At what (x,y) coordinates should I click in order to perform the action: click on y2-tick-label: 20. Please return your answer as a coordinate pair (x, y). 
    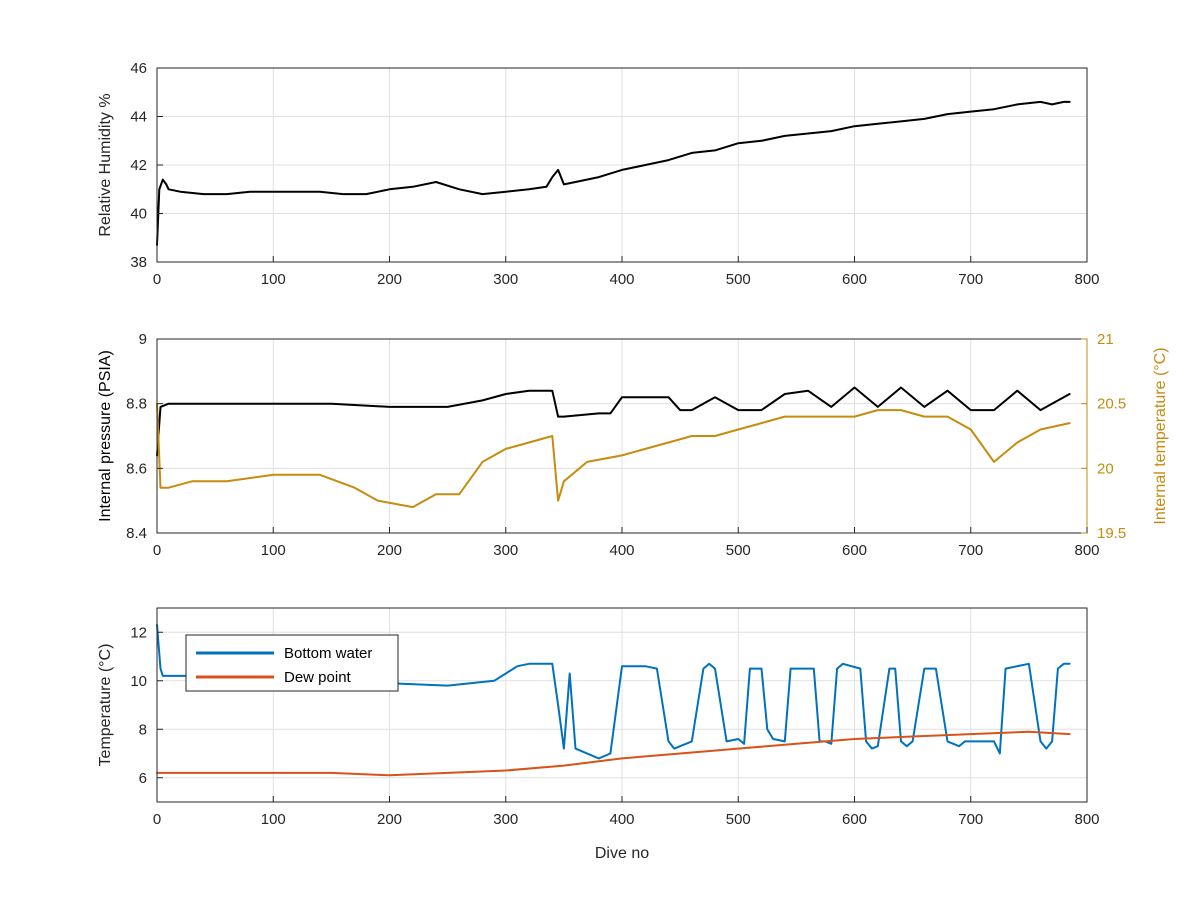
    Looking at the image, I should click on (1105, 468).